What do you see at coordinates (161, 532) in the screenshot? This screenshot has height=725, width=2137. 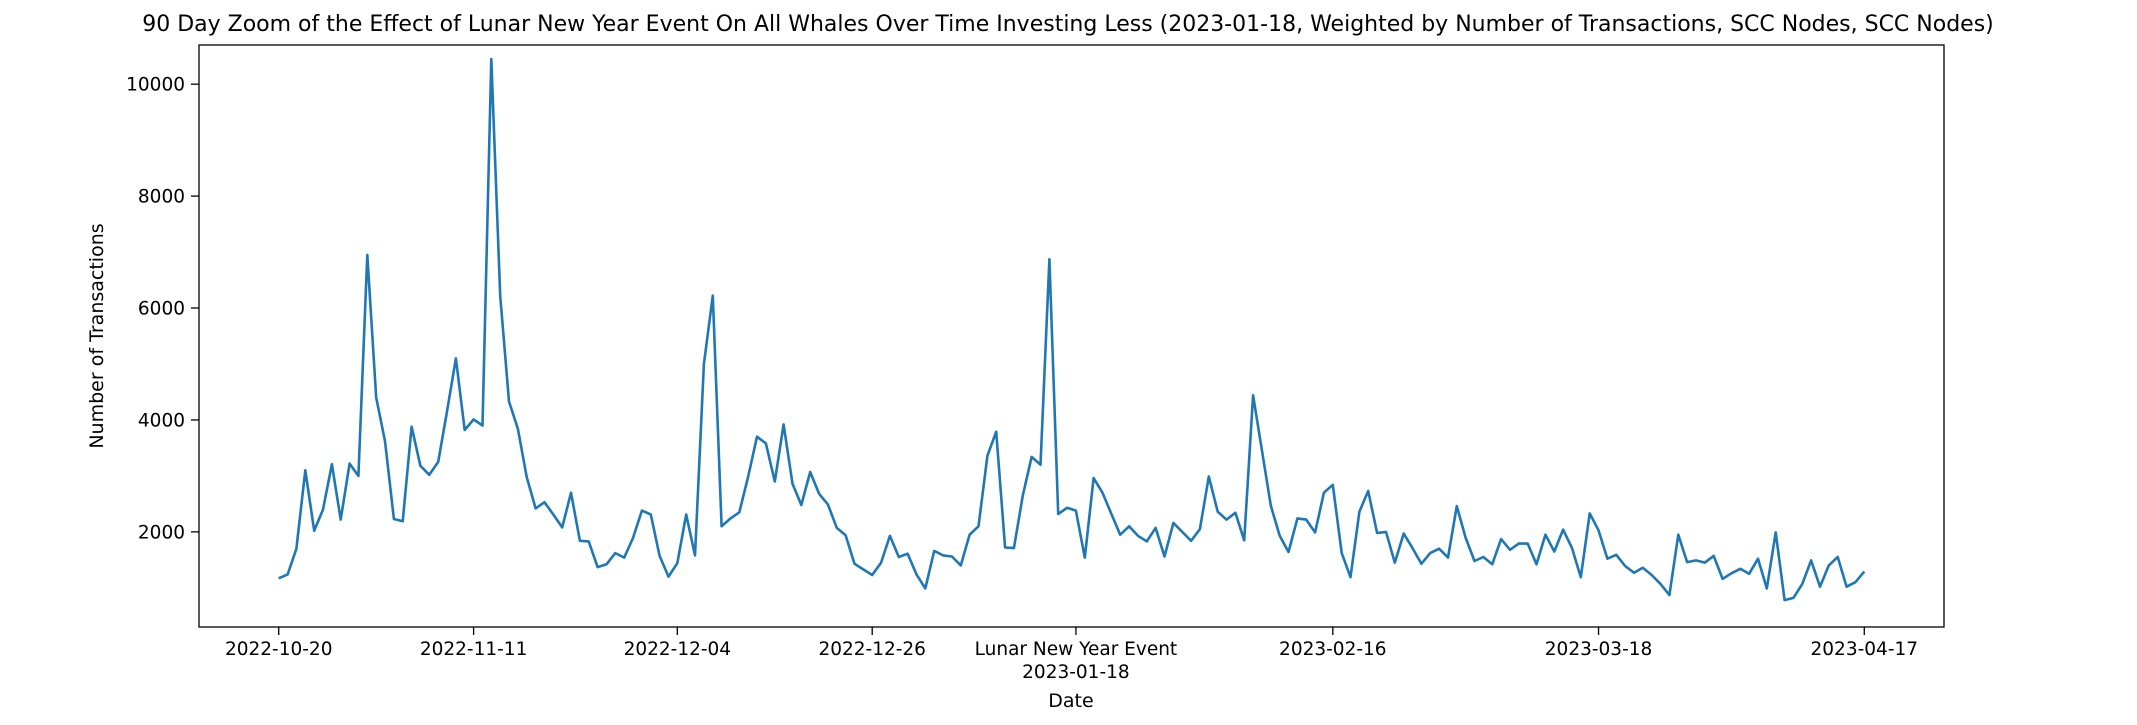 I see `y-tick-label: 2000` at bounding box center [161, 532].